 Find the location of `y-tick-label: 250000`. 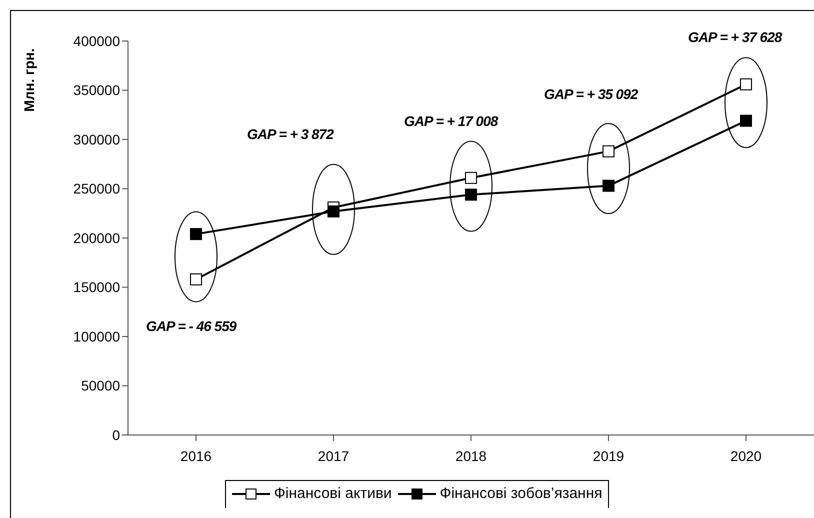

y-tick-label: 250000 is located at coordinates (96, 188).